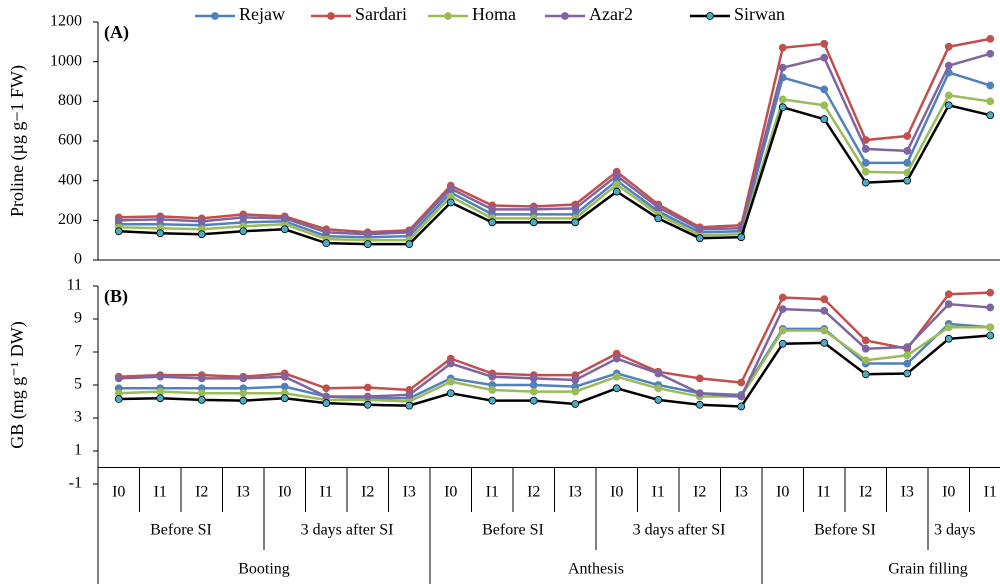 Image resolution: width=1000 pixels, height=584 pixels. Describe the element at coordinates (679, 530) in the screenshot. I see `group-label: 3 days after SI` at that location.